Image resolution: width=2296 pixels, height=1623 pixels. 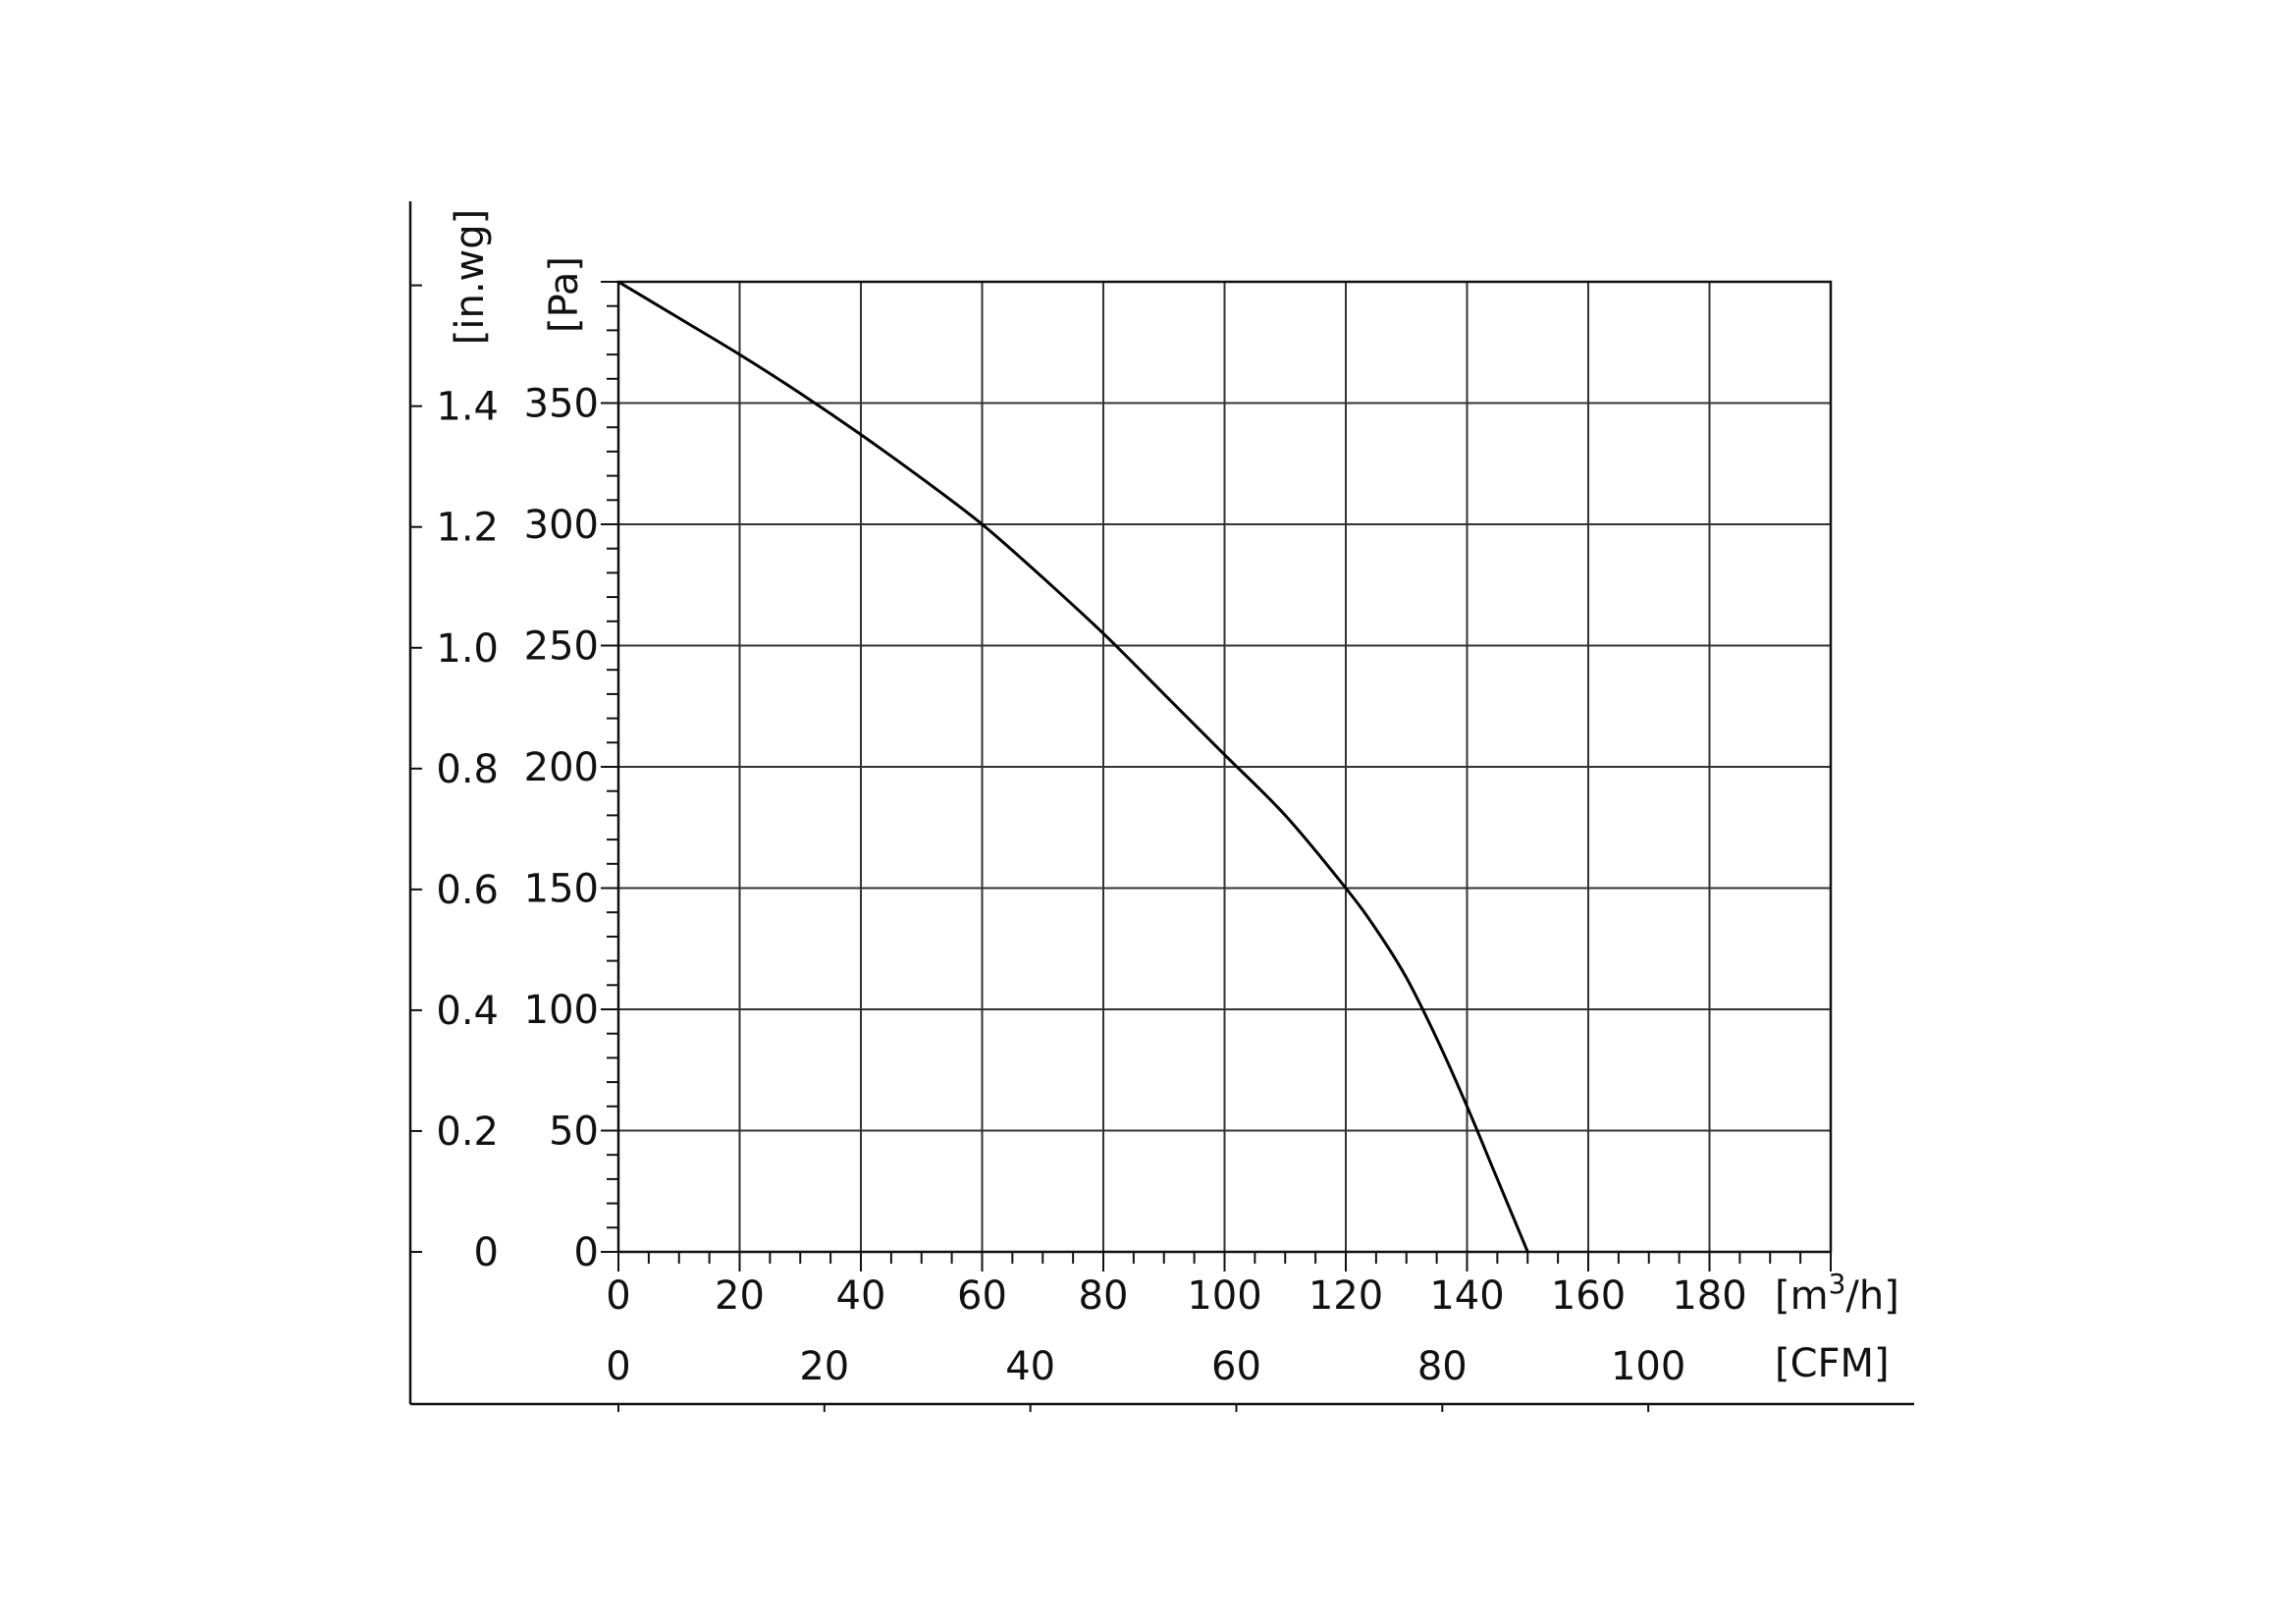 What do you see at coordinates (1345, 1296) in the screenshot?
I see `x-primary-tick-label: 120` at bounding box center [1345, 1296].